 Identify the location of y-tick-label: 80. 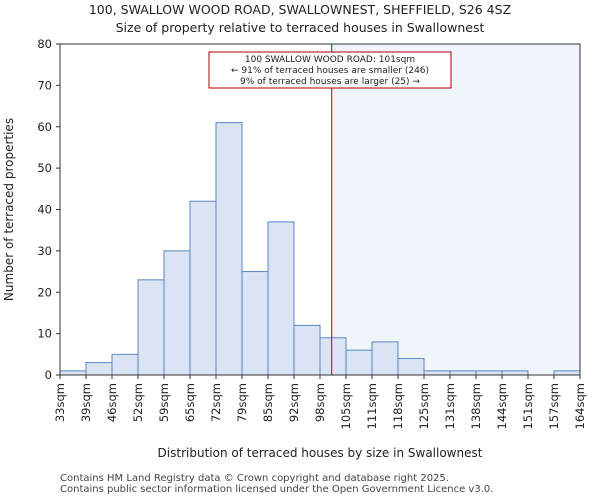
(44, 44).